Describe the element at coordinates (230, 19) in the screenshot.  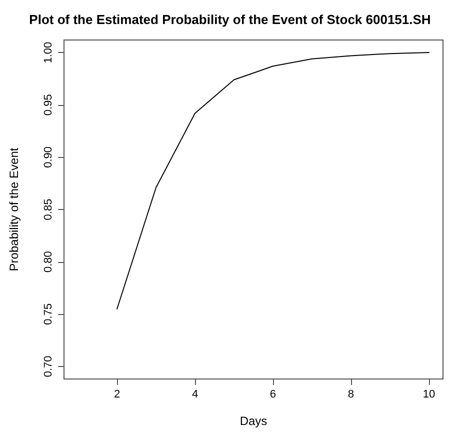
I see `chart-title: Plot of the Estimated Probability of the Event of Stock 600151.SH` at that location.